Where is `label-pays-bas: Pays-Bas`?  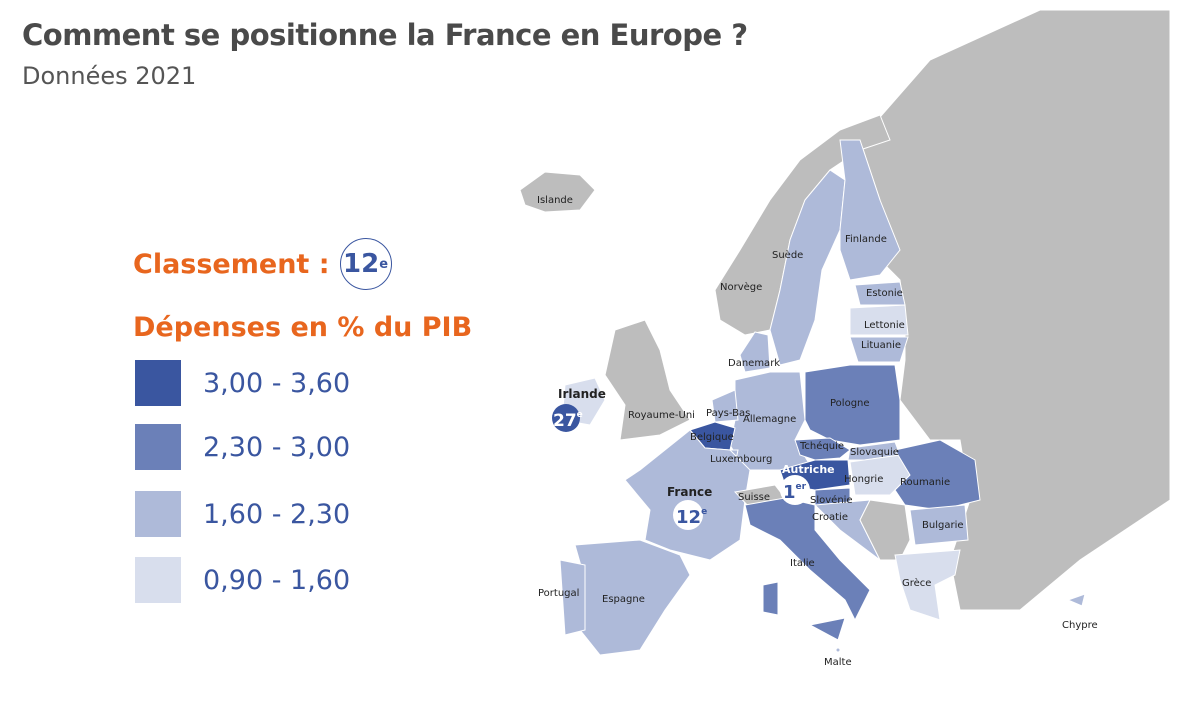
label-pays-bas: Pays-Bas is located at coordinates (728, 413).